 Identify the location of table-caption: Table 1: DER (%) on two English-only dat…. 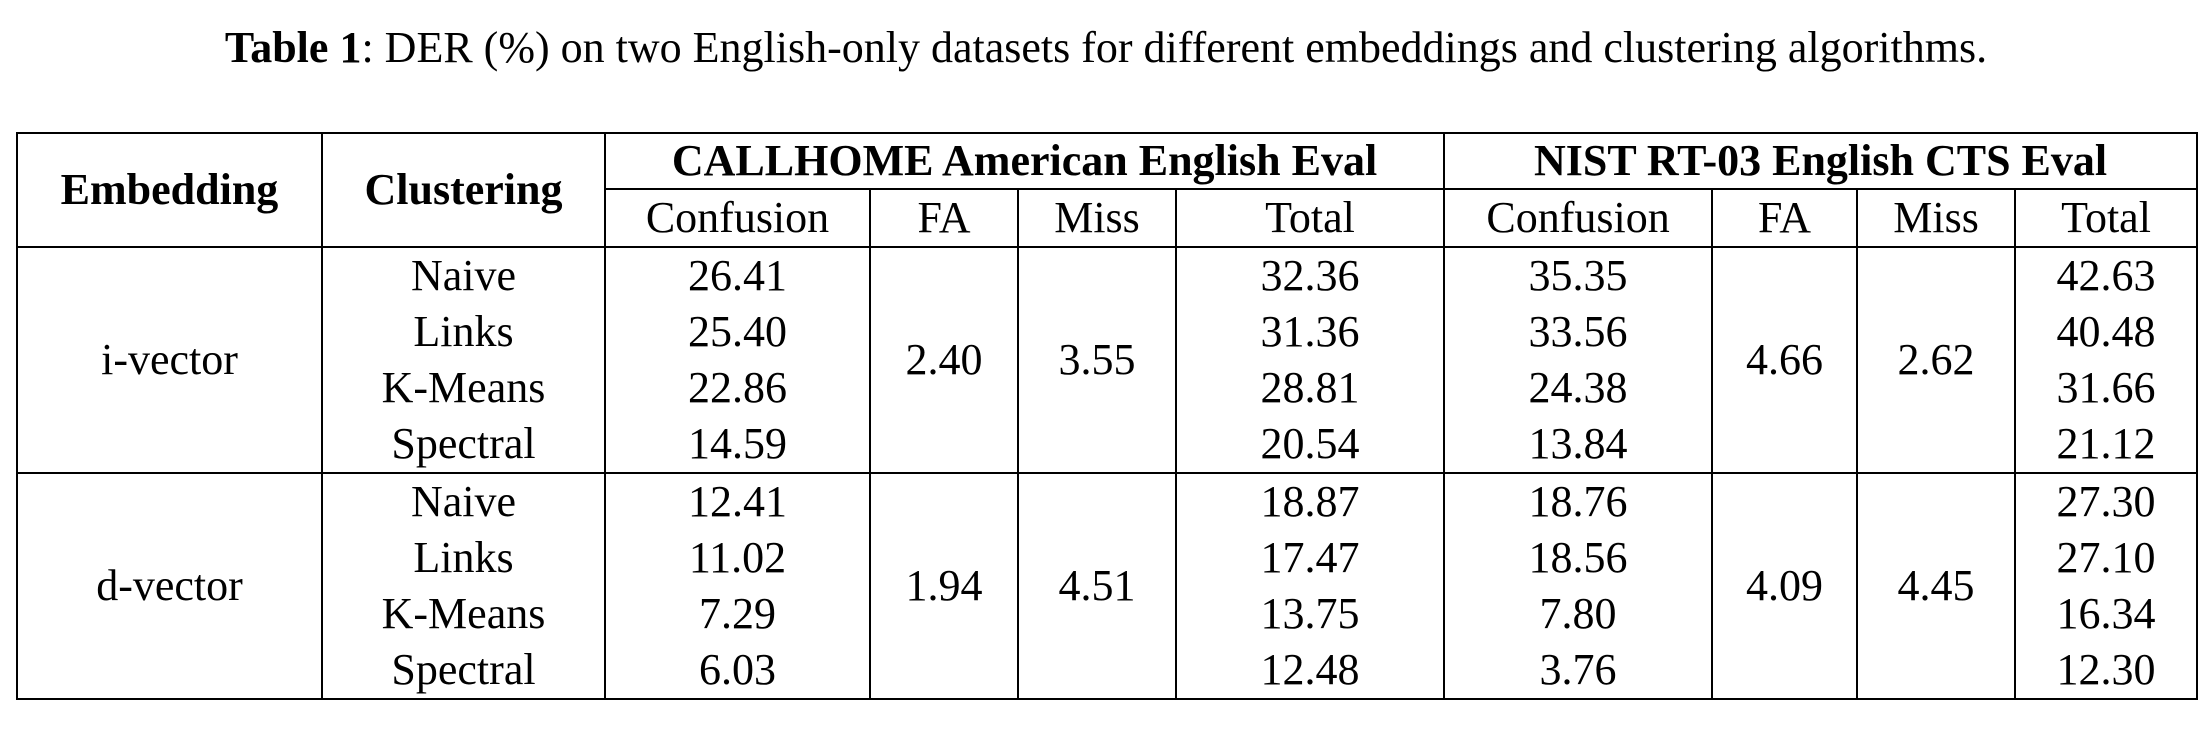
(1106, 48).